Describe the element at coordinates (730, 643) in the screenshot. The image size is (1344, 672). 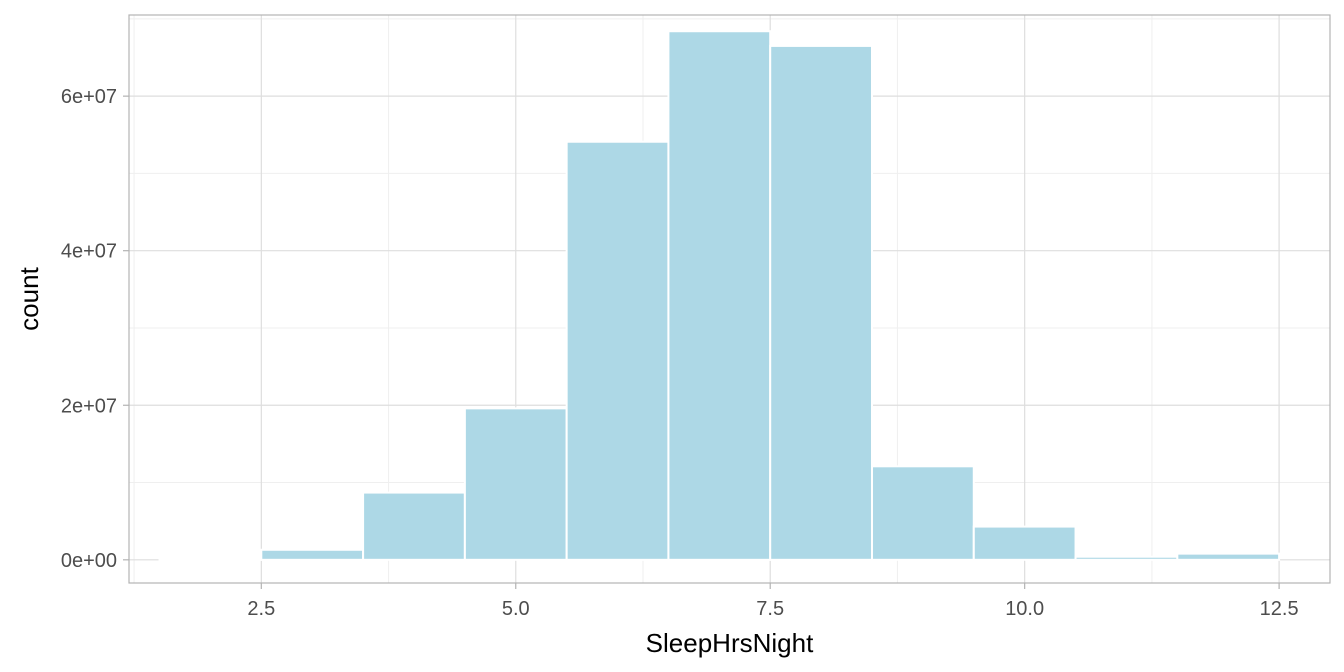
I see `x-axis-title: SleepHrsNight` at that location.